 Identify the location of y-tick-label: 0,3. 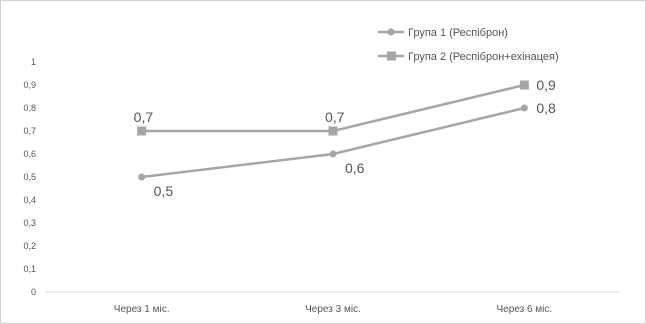
(29, 223).